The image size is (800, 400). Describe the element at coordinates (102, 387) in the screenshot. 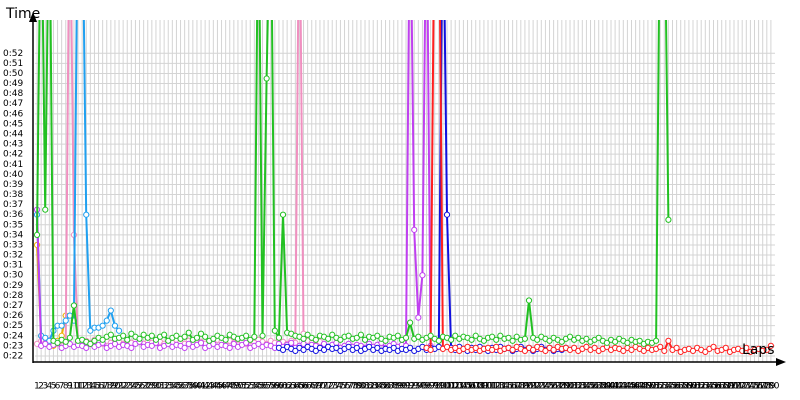

I see `x-tick-label: 17` at that location.